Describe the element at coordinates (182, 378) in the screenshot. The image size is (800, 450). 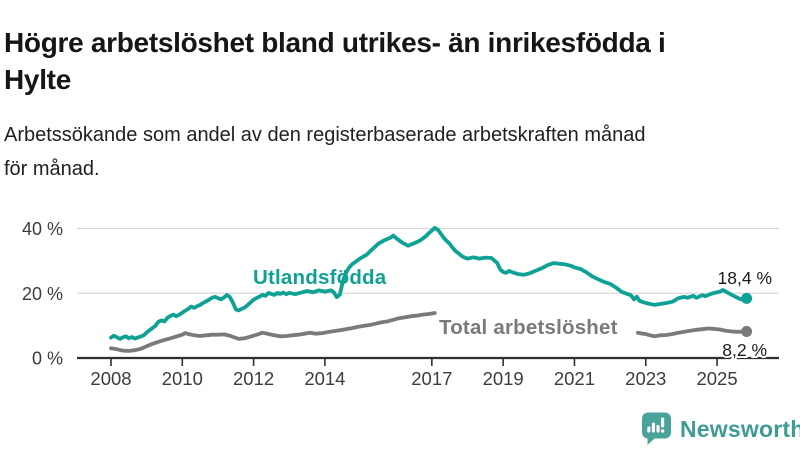
I see `x-axis-tick-label: 2010` at that location.